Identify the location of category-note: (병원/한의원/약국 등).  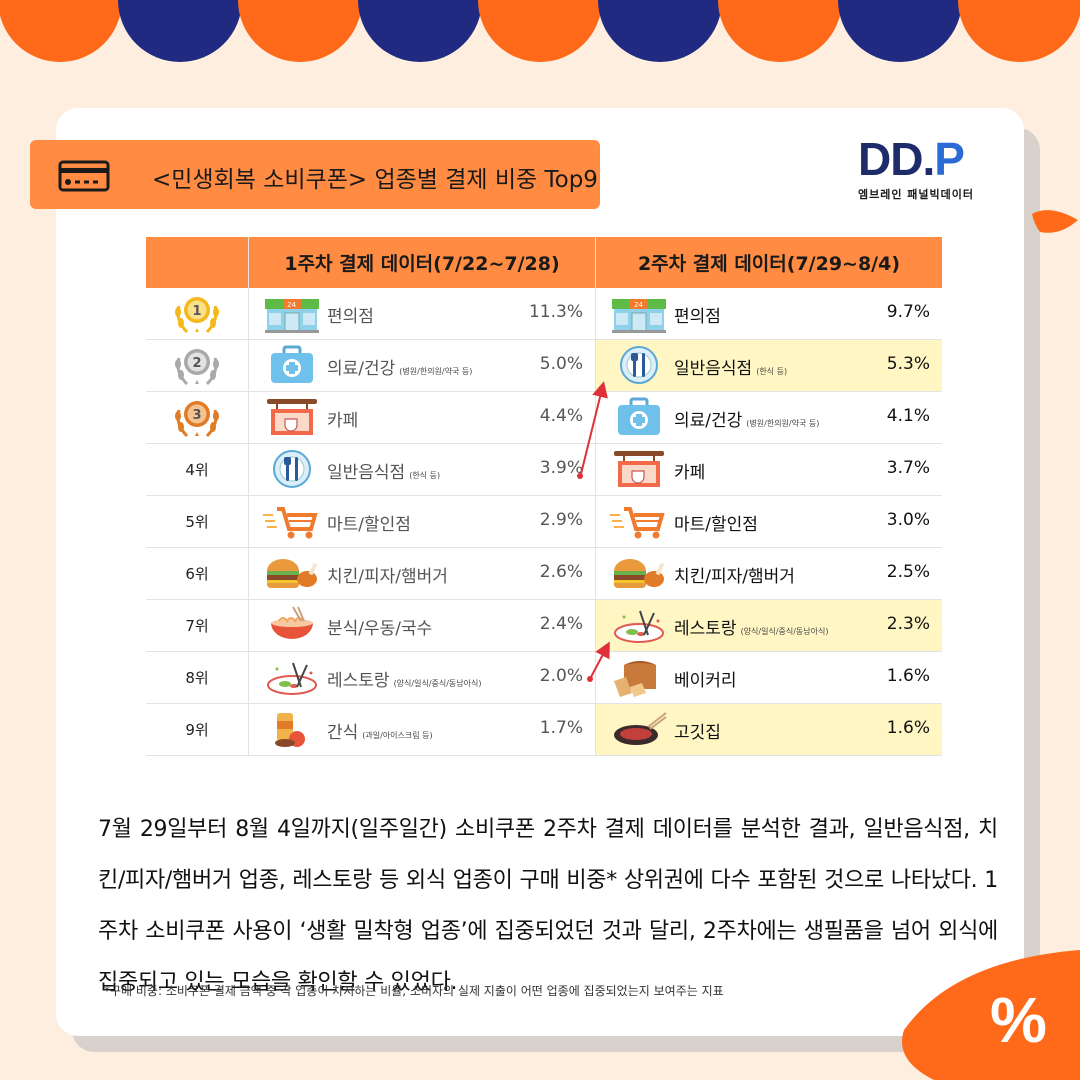
(783, 423).